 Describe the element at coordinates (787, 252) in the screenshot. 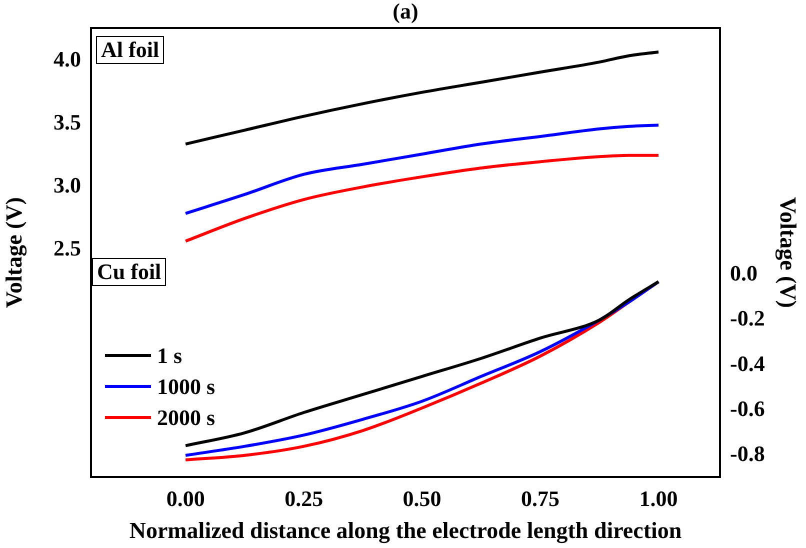

I see `y2-axis-title: Voltage (V)` at that location.